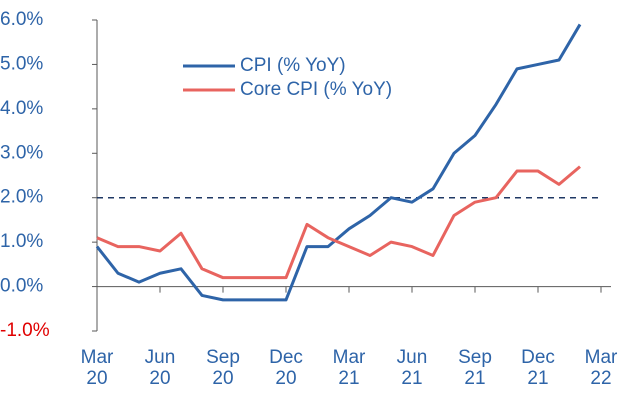  Describe the element at coordinates (21, 19) in the screenshot. I see `y-tick-label: 6.0%` at that location.